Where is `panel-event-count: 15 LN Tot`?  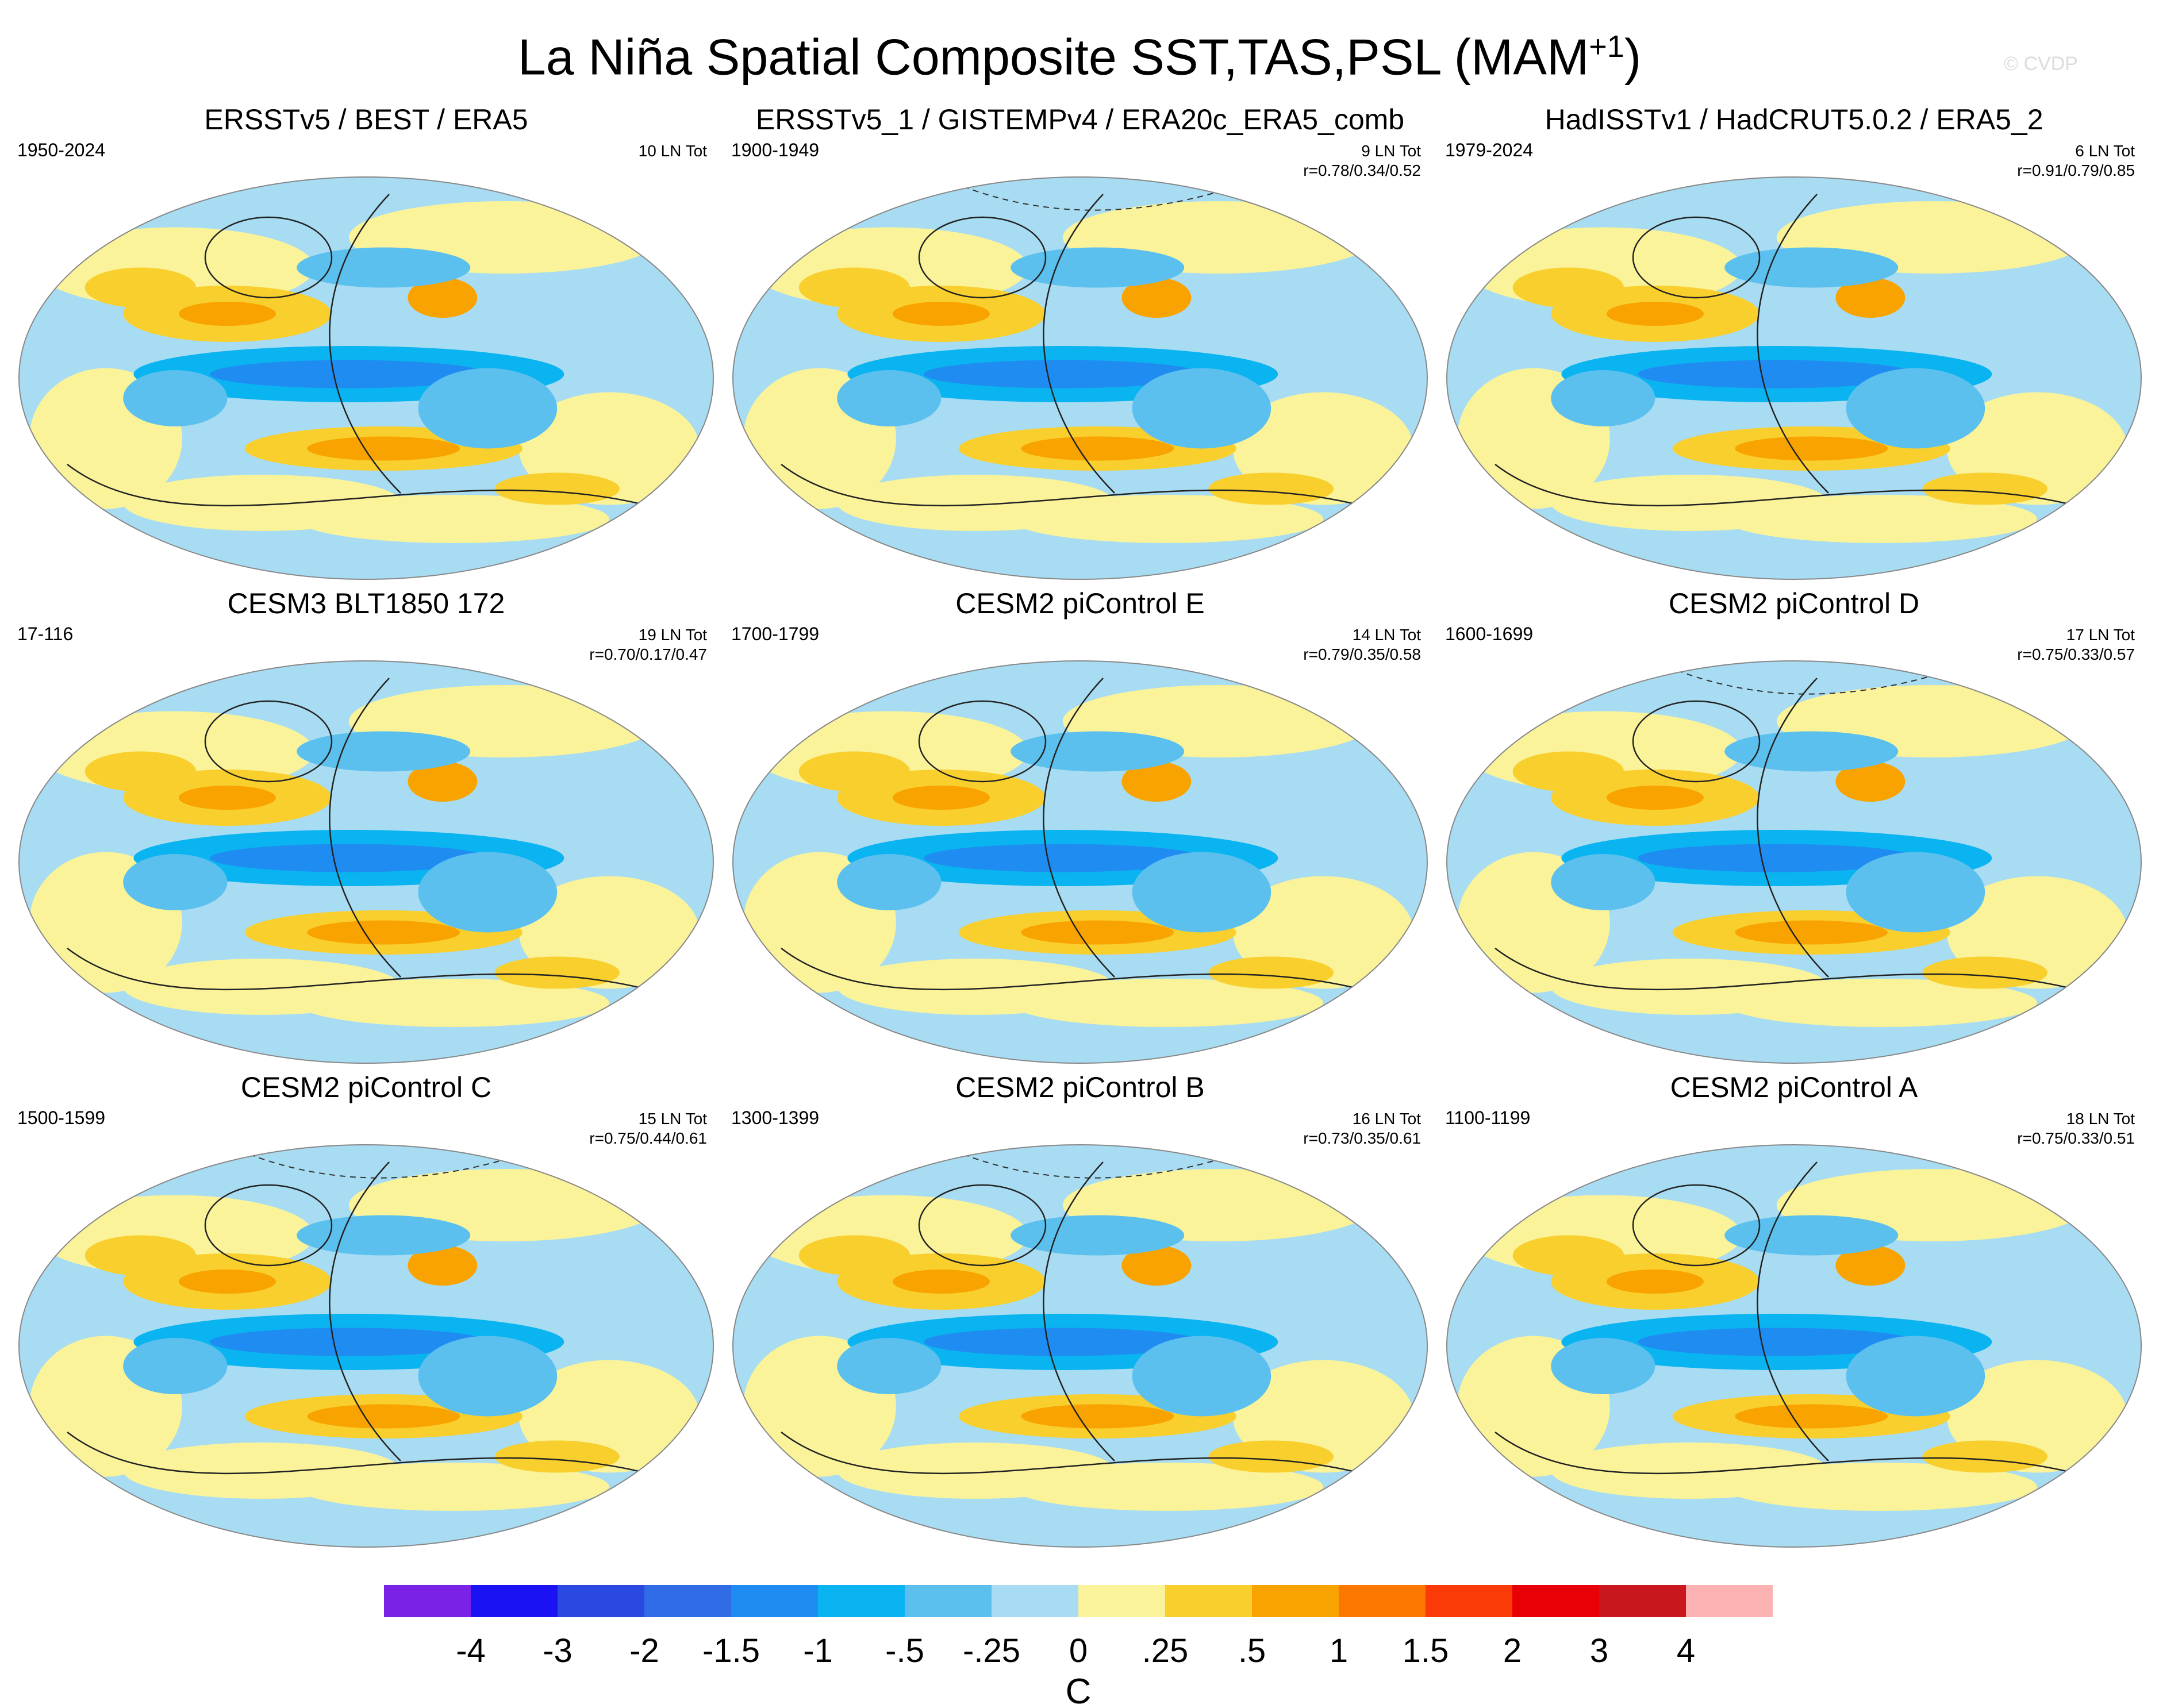 panel-event-count: 15 LN Tot is located at coordinates (672, 1119).